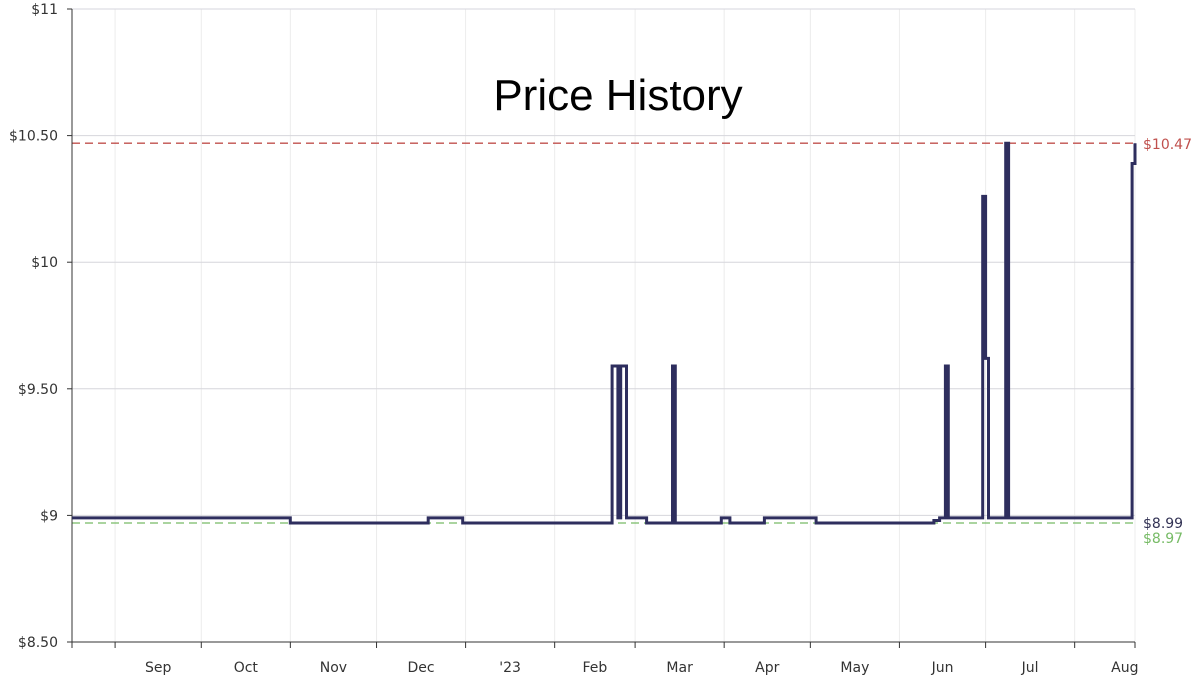 The width and height of the screenshot is (1200, 681). Describe the element at coordinates (1167, 342) in the screenshot. I see `reference-labels: $10.47 $8.99$8.97` at that location.